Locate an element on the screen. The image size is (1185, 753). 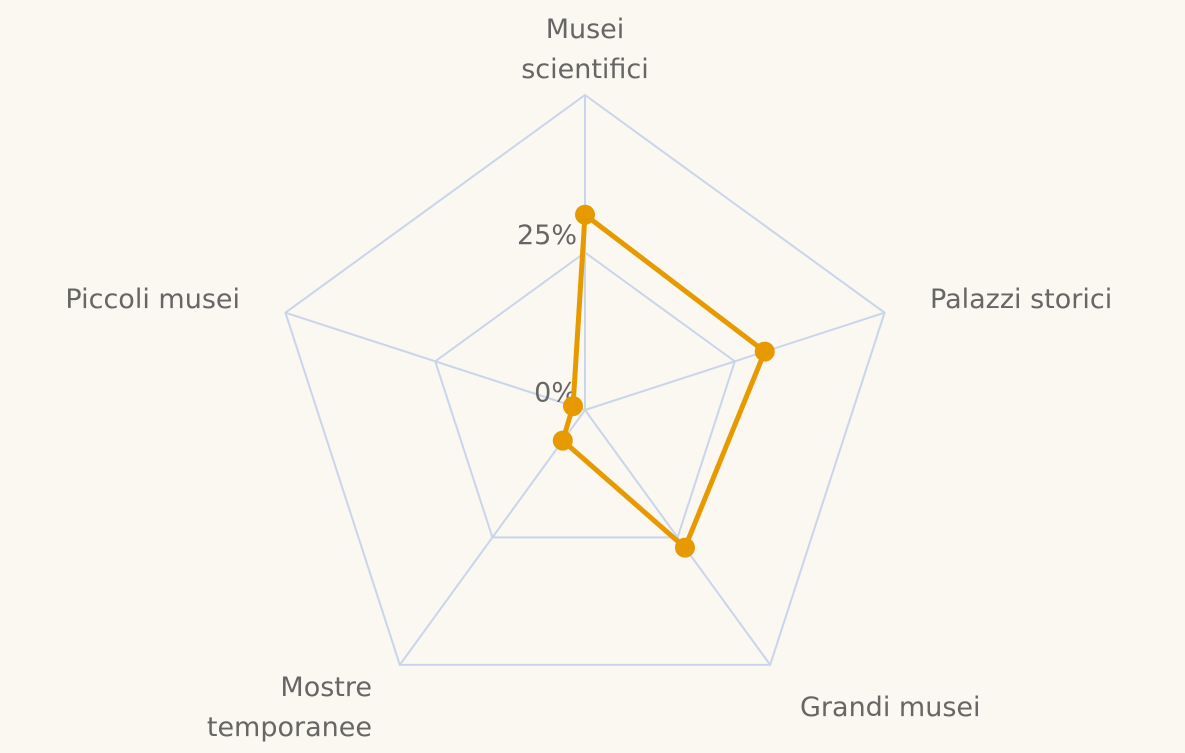
grid-ring is located at coordinates (585, 395).